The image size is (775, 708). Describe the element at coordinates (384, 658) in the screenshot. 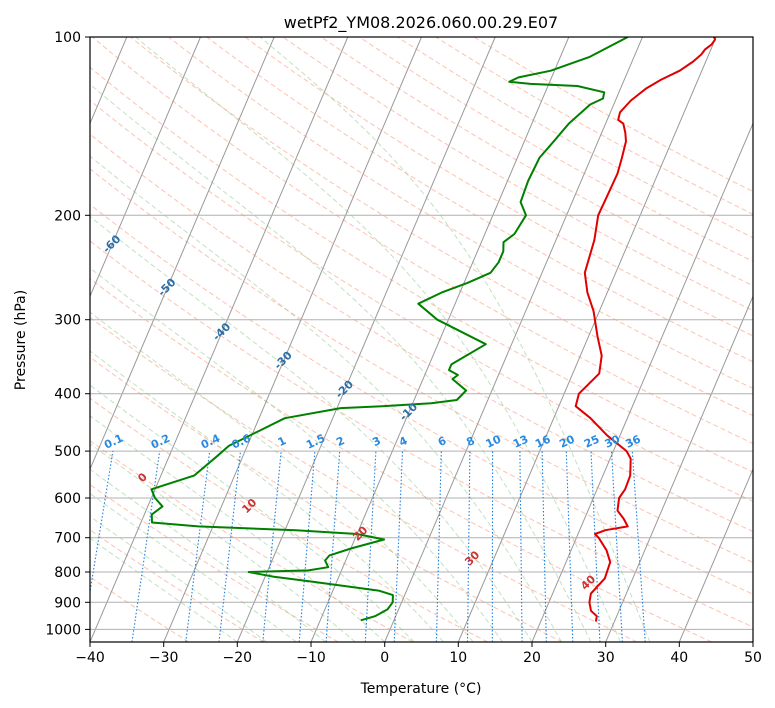

I see `x-tick-label-4: 0` at that location.